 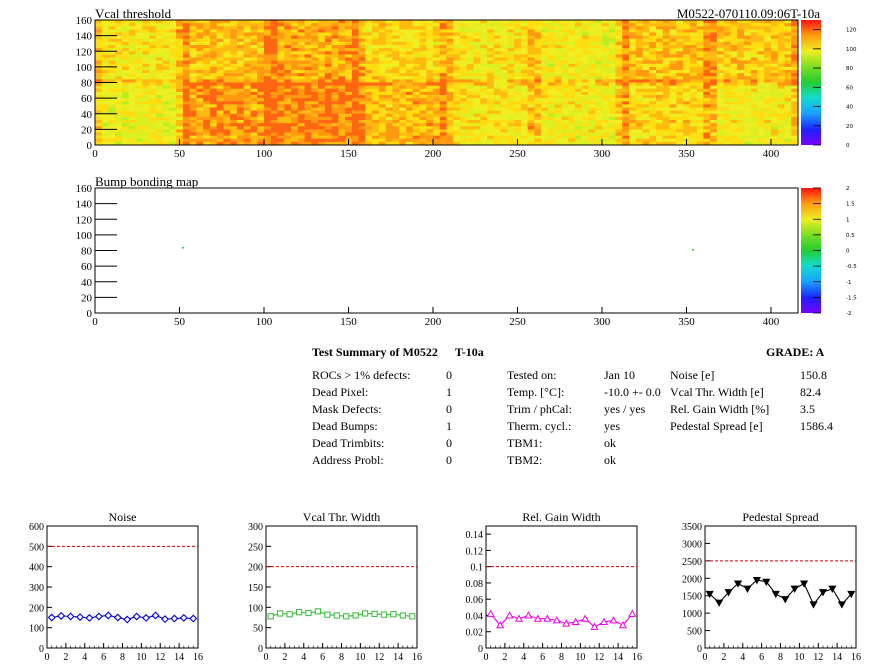 What do you see at coordinates (699, 649) in the screenshot?
I see `y-tick-label: 0` at bounding box center [699, 649].